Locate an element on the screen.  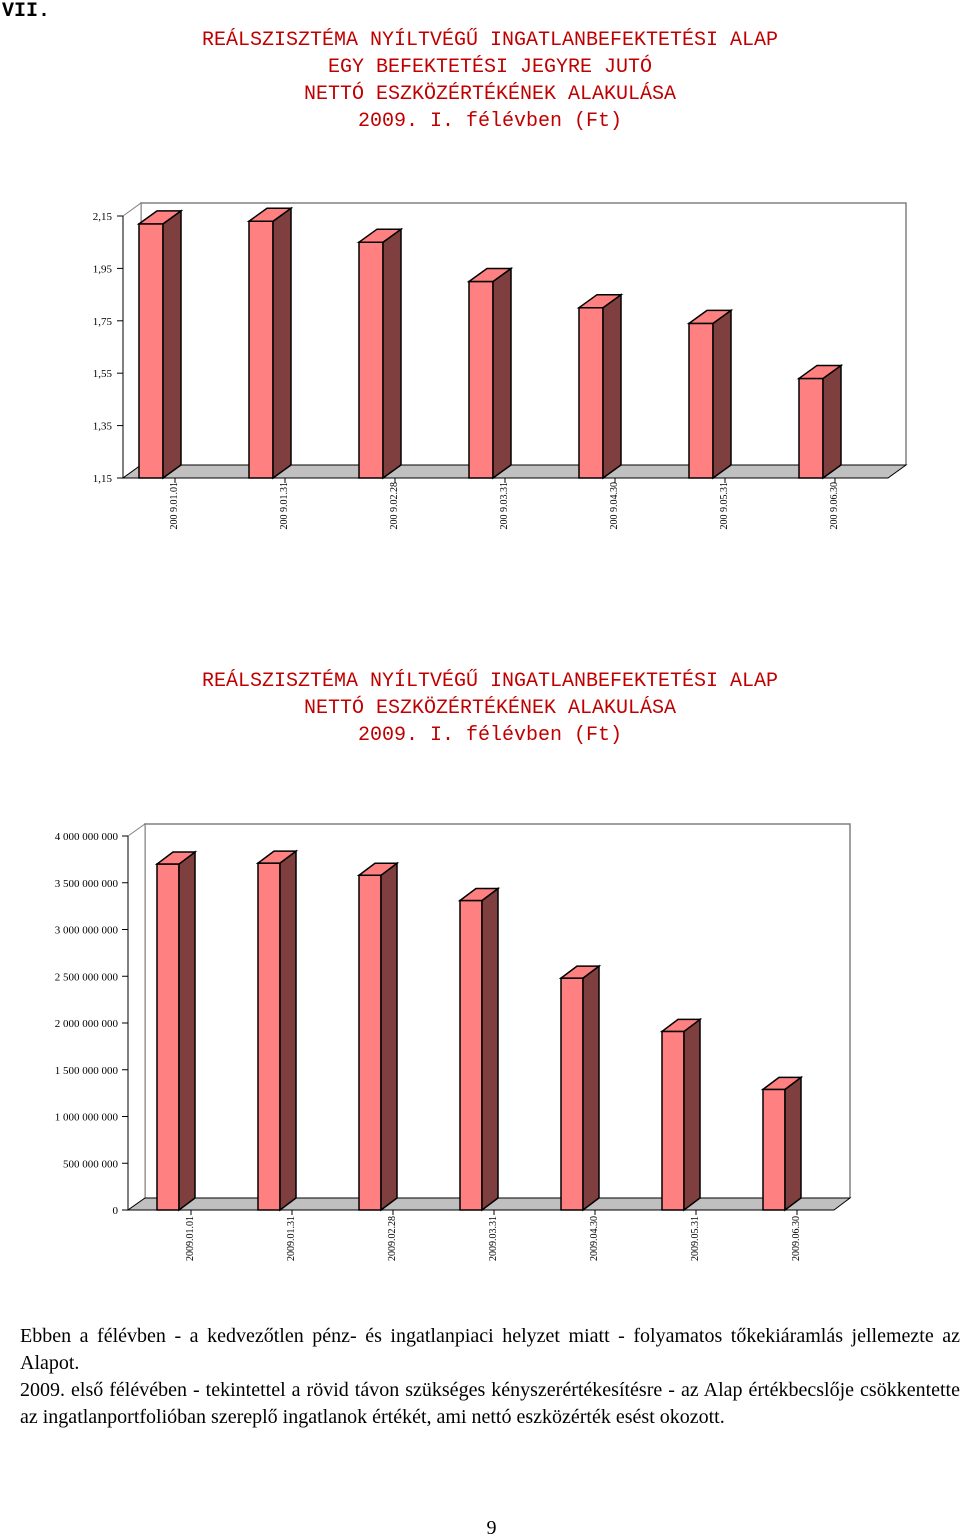
chart2-x-tick-label: 2009.01.31 is located at coordinates (291, 1238).